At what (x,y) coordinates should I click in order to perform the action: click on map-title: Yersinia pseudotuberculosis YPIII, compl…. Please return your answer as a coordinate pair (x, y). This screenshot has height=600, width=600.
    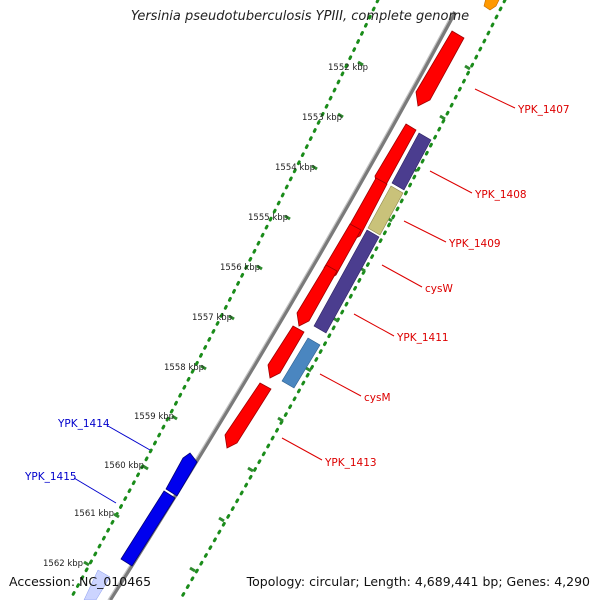
    Looking at the image, I should click on (300, 16).